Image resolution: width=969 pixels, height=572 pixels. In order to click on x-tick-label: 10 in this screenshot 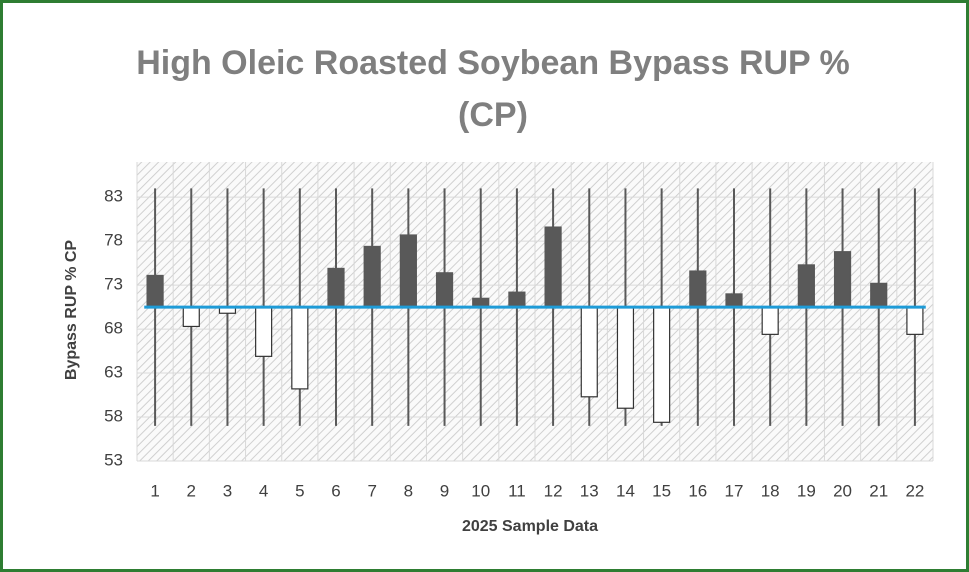, I will do `click(480, 490)`.